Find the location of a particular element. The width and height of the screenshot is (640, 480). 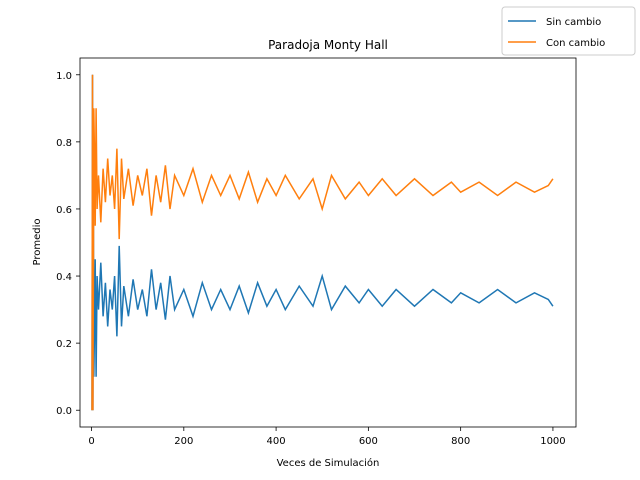

y-tick-label: 0.6 is located at coordinates (64, 210).